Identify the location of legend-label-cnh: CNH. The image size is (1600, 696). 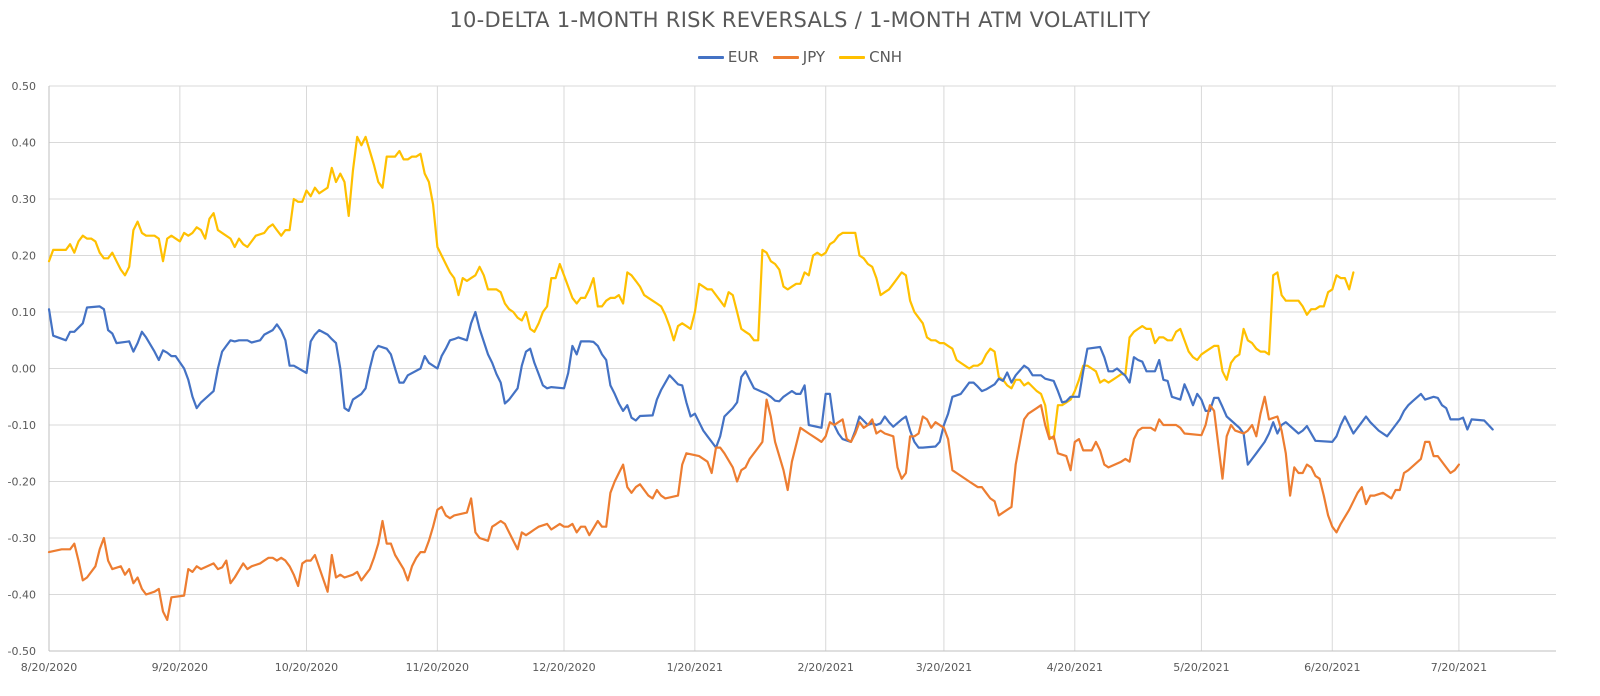
(886, 57).